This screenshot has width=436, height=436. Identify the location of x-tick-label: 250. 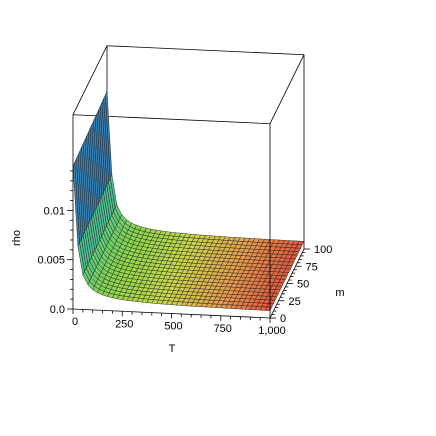
(124, 324).